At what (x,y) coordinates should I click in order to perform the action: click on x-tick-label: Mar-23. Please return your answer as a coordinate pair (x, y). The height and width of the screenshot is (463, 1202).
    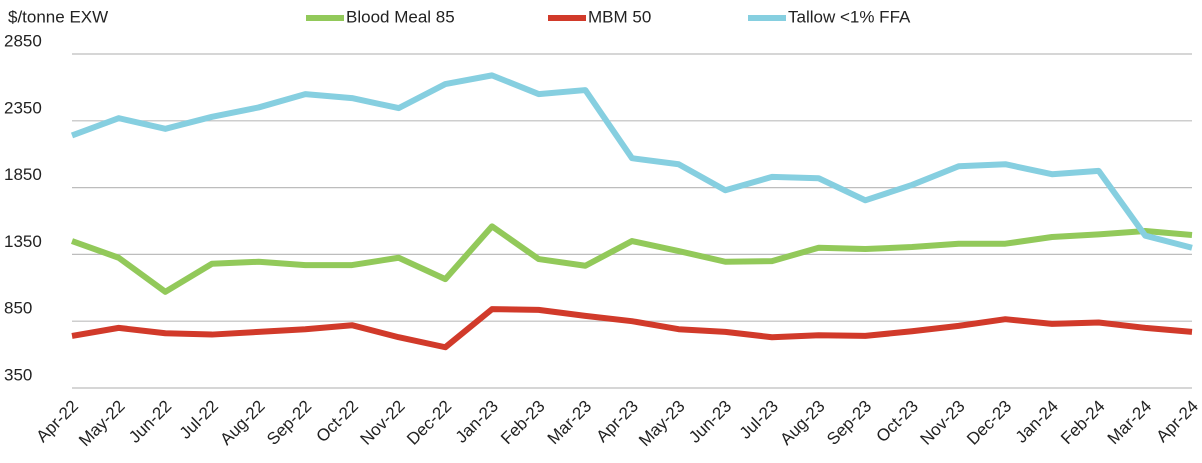
    Looking at the image, I should click on (570, 423).